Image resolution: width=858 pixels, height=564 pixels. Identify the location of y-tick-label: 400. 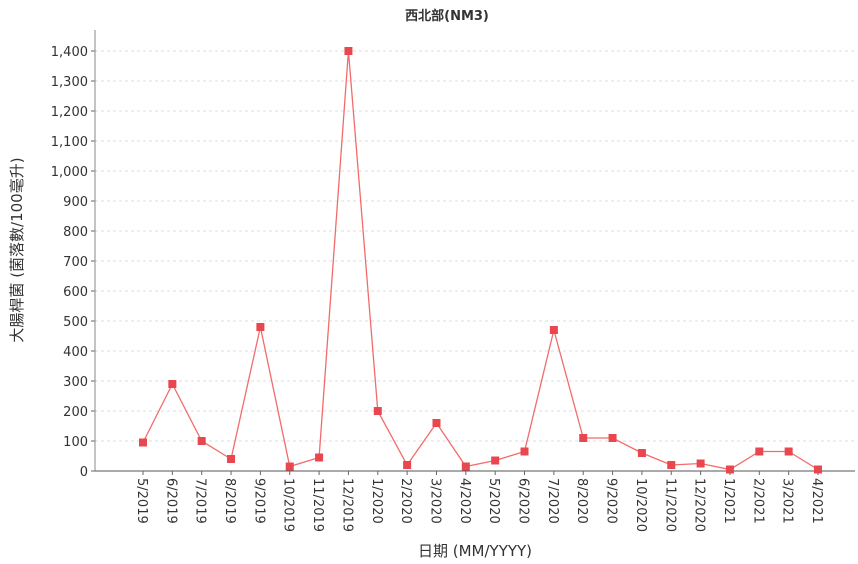
(75, 352).